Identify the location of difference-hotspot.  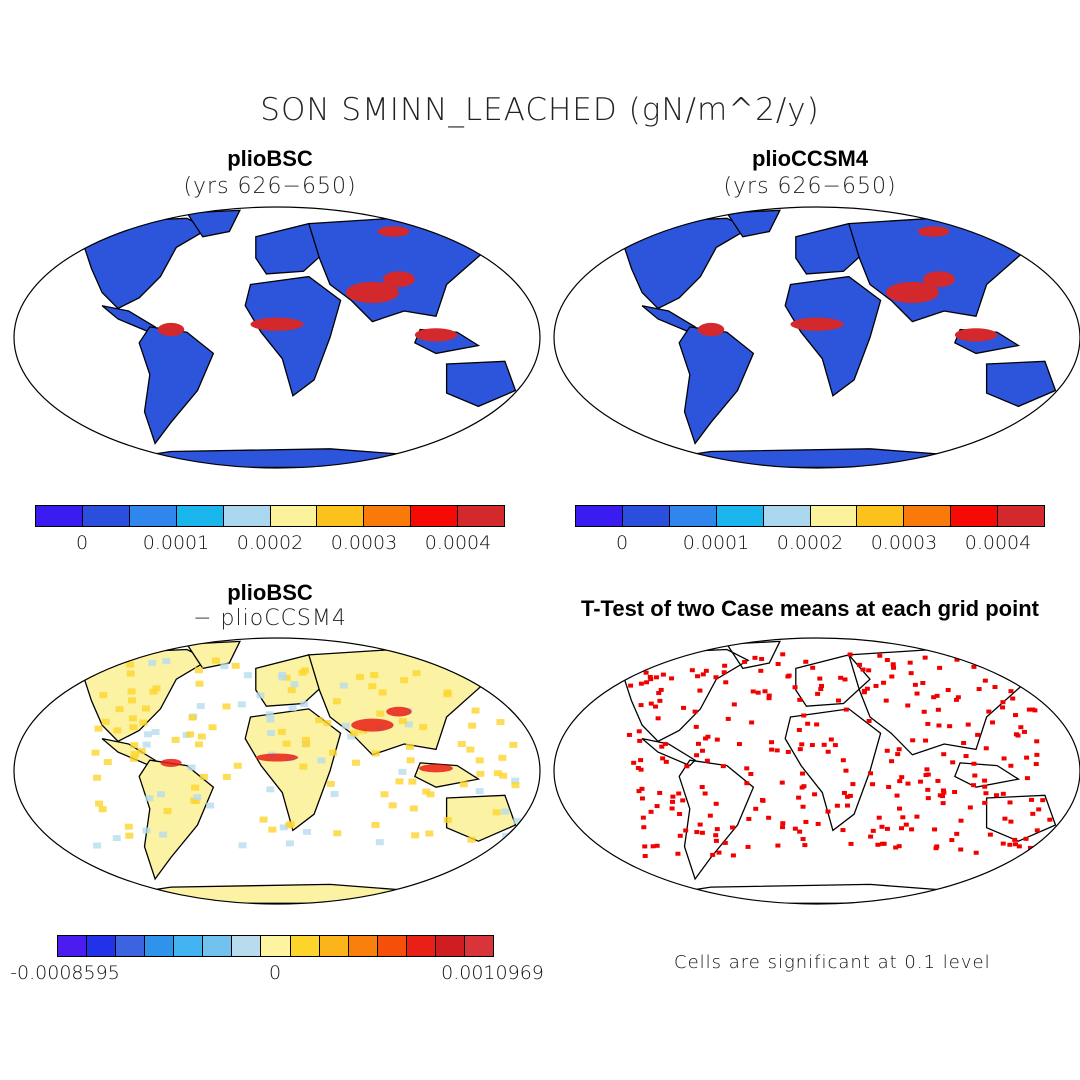
(399, 711).